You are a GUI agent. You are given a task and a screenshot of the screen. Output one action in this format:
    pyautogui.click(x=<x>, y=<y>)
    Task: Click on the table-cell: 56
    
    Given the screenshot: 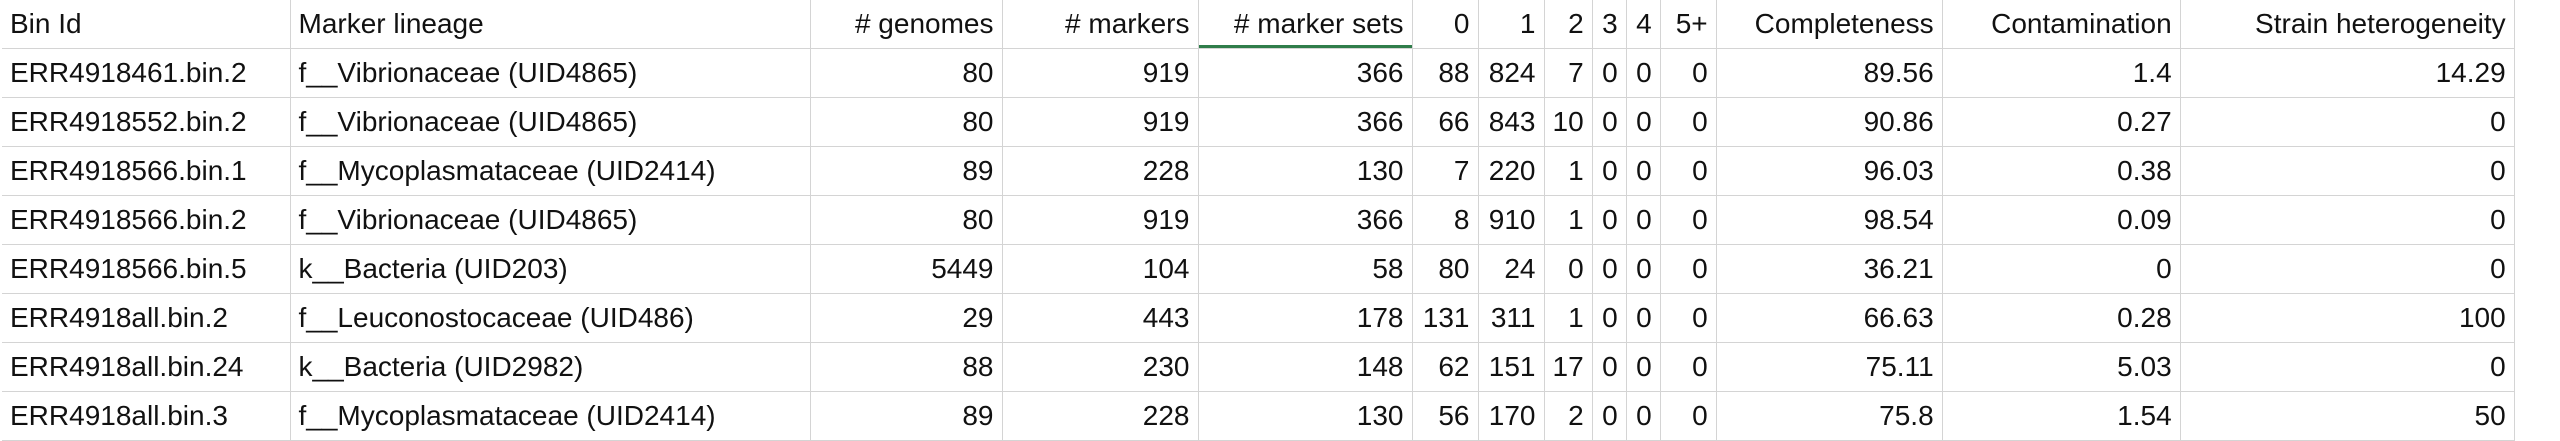 What is the action you would take?
    pyautogui.click(x=1445, y=416)
    